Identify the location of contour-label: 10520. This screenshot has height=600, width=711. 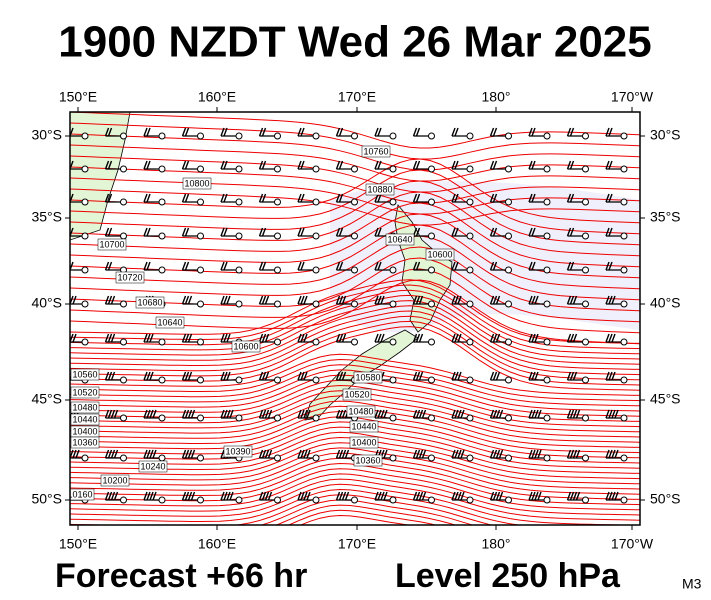
(356, 394).